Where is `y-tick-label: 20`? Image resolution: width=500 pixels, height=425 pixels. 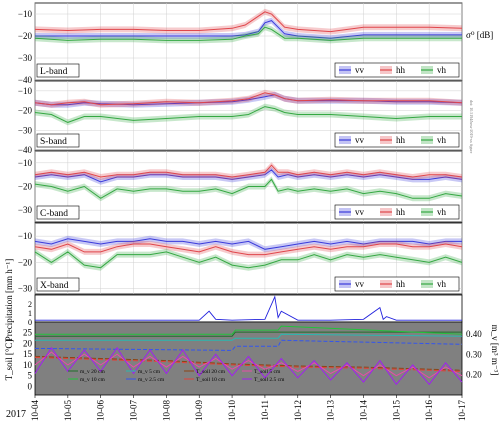
y-tick-label: 20 is located at coordinates (28, 343).